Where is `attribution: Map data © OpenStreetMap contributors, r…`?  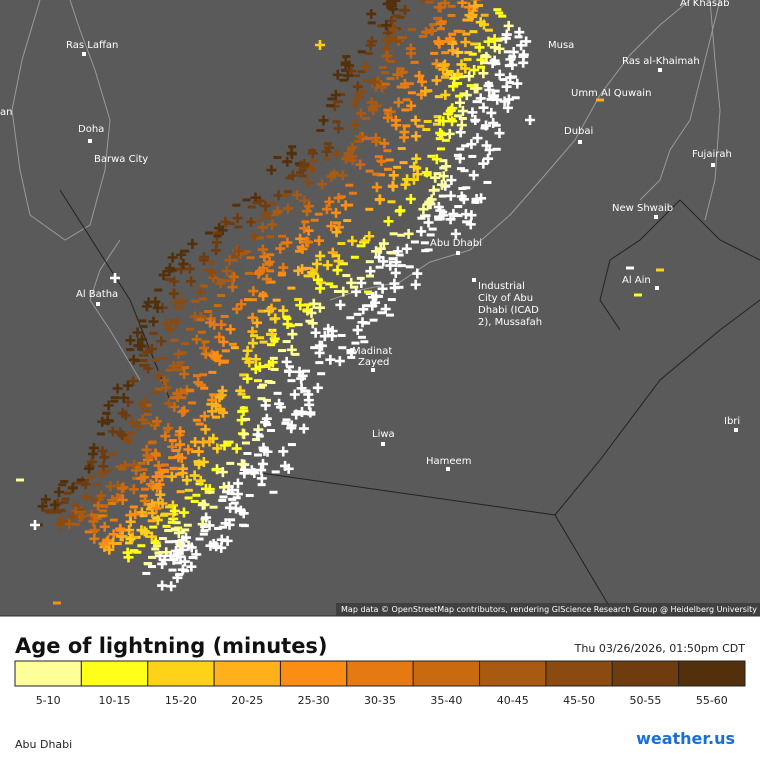
attribution: Map data © OpenStreetMap contributors, r… is located at coordinates (549, 609).